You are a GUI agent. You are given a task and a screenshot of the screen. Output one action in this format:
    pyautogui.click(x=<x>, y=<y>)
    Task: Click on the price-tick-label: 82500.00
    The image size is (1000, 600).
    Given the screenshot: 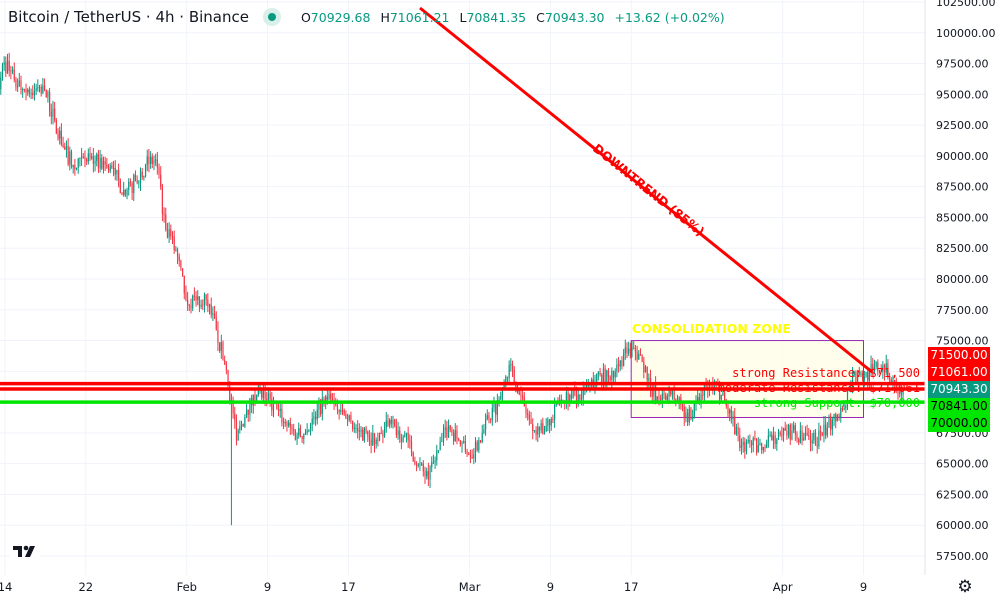 What is the action you would take?
    pyautogui.click(x=962, y=248)
    